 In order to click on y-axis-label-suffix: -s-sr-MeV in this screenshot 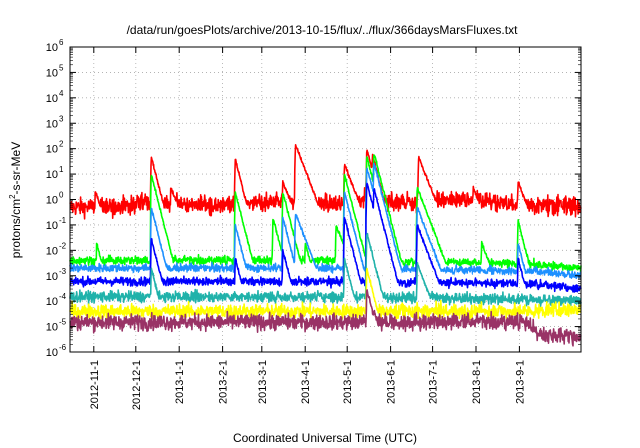, I will do `click(16, 168)`.